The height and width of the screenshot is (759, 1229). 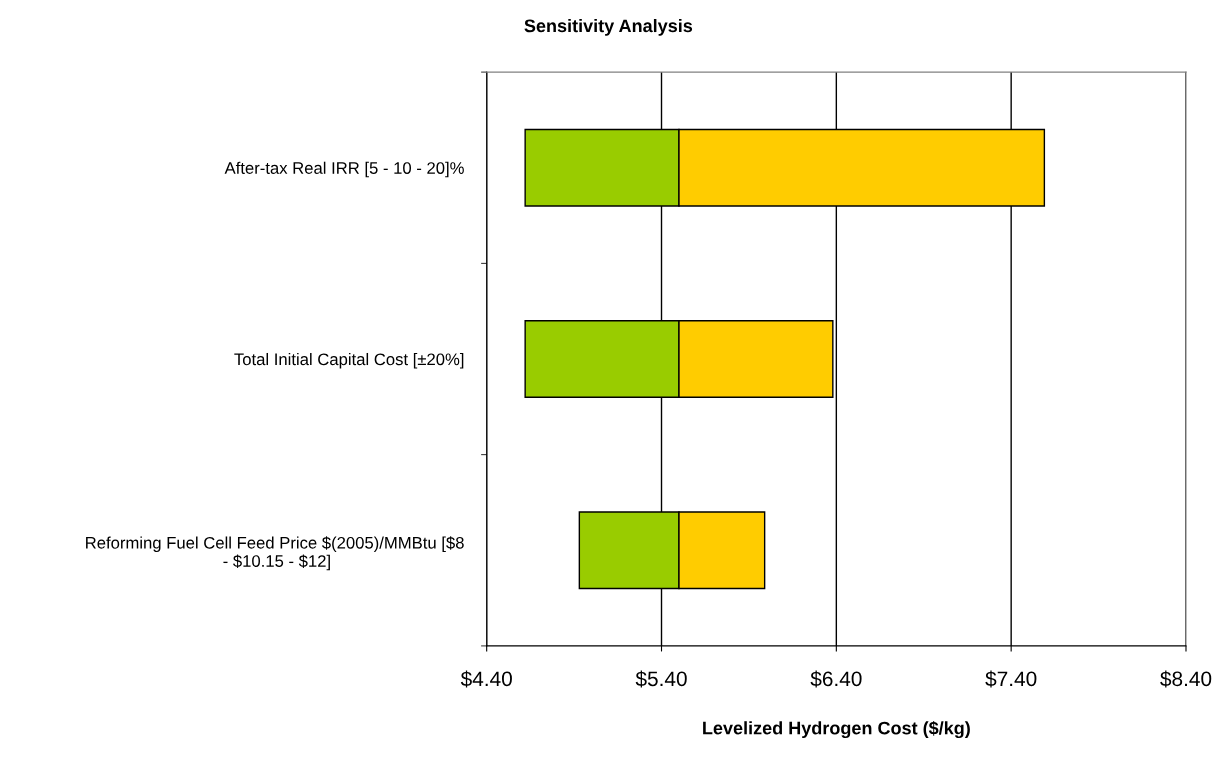 I want to click on x-tick-label: $4.40, so click(x=486, y=679).